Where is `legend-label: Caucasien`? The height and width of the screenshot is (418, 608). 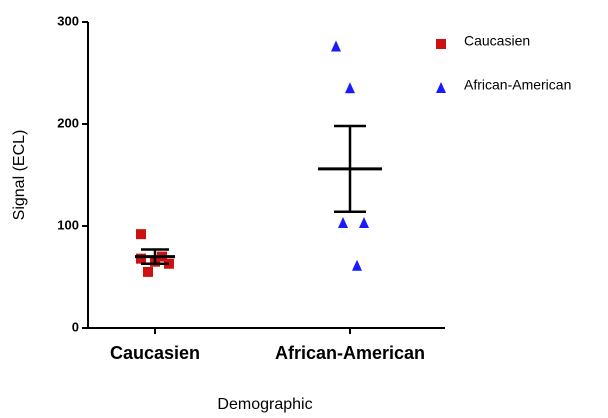 legend-label: Caucasien is located at coordinates (497, 41).